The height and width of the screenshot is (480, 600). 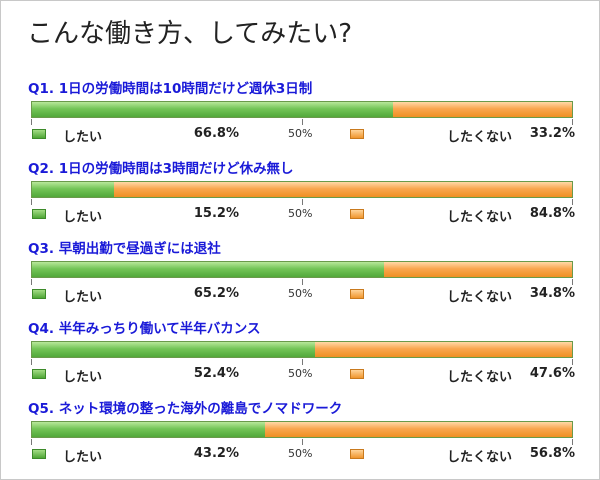 I want to click on value-yes: 43.2%, so click(x=216, y=453).